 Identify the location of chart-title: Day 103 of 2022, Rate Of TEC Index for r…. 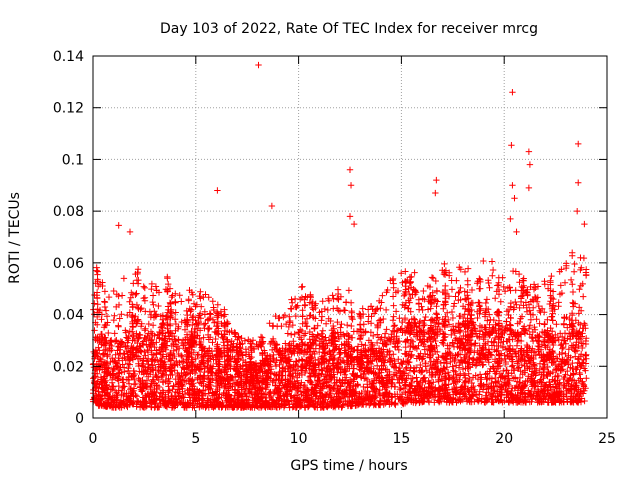
(349, 29).